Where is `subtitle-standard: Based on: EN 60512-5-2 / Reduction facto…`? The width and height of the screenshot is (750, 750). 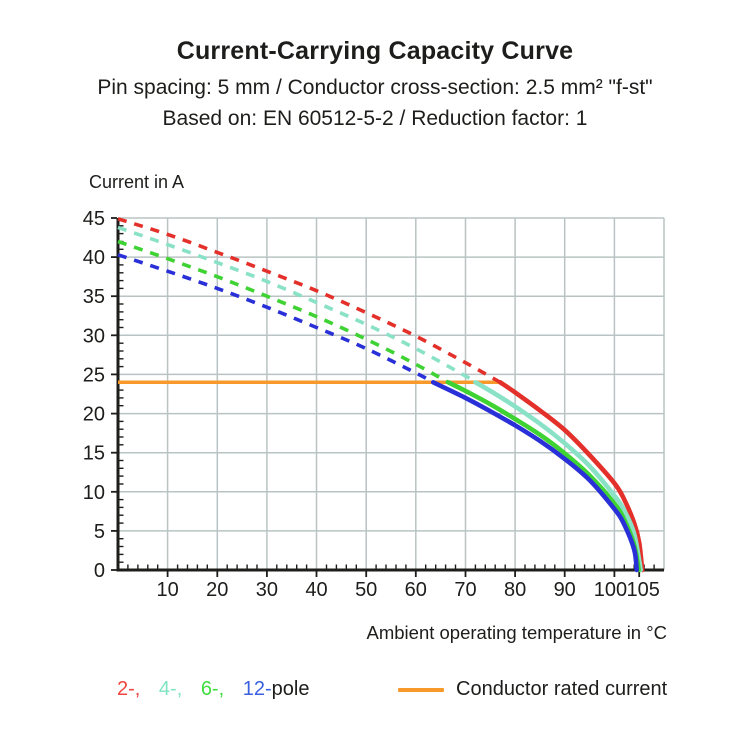 subtitle-standard: Based on: EN 60512-5-2 / Reduction facto… is located at coordinates (375, 118).